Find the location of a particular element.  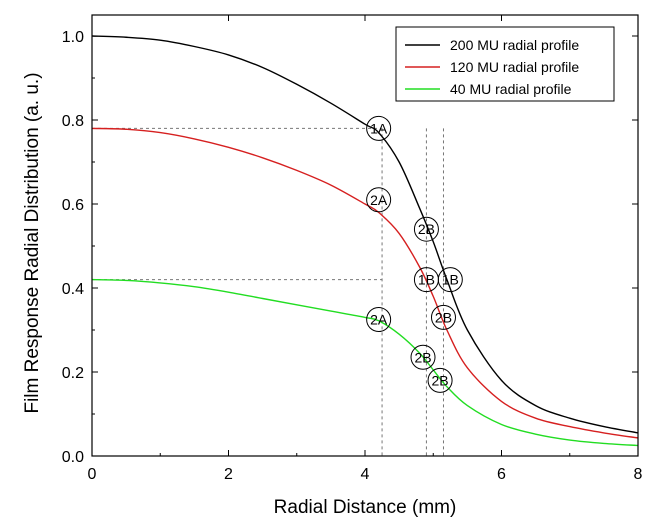

legend-item: 120 MU radial profile is located at coordinates (492, 67).